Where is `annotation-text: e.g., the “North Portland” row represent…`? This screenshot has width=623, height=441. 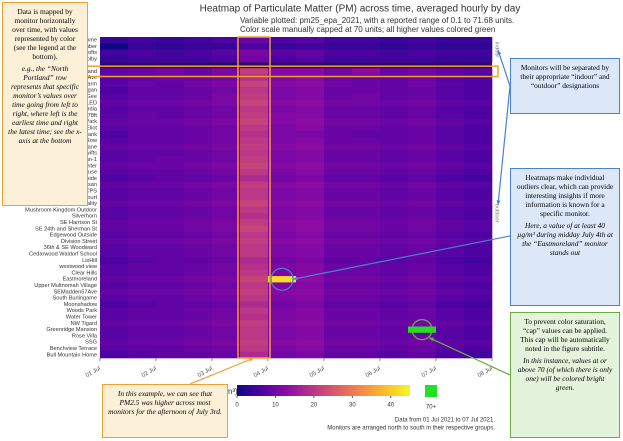
annotation-text: e.g., the “North Portland” row represent… is located at coordinates (45, 105).